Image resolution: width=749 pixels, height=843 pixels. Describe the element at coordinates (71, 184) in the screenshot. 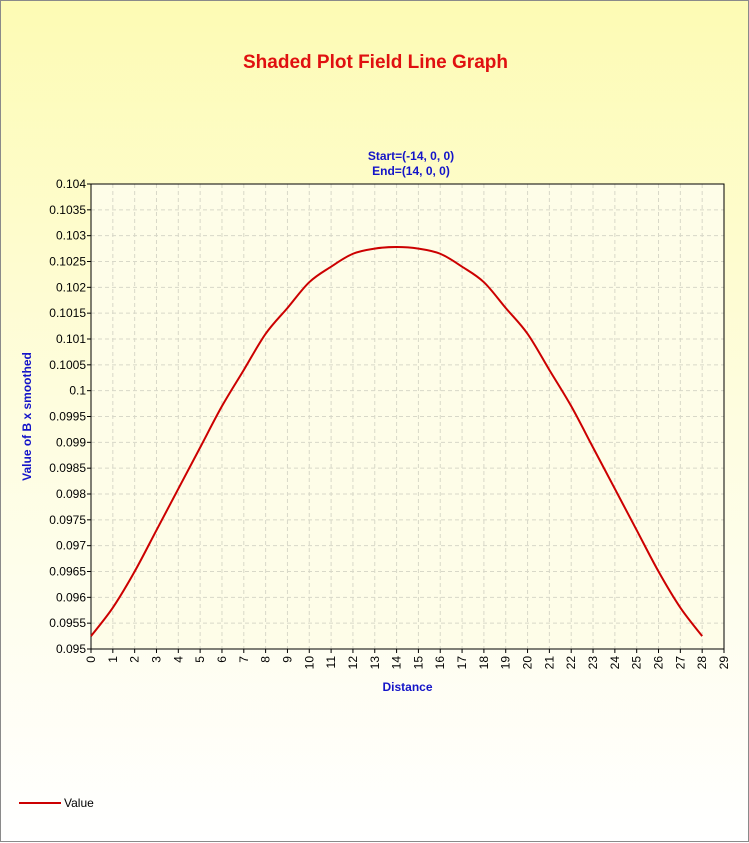

I see `y-tick-label: 0.104` at that location.